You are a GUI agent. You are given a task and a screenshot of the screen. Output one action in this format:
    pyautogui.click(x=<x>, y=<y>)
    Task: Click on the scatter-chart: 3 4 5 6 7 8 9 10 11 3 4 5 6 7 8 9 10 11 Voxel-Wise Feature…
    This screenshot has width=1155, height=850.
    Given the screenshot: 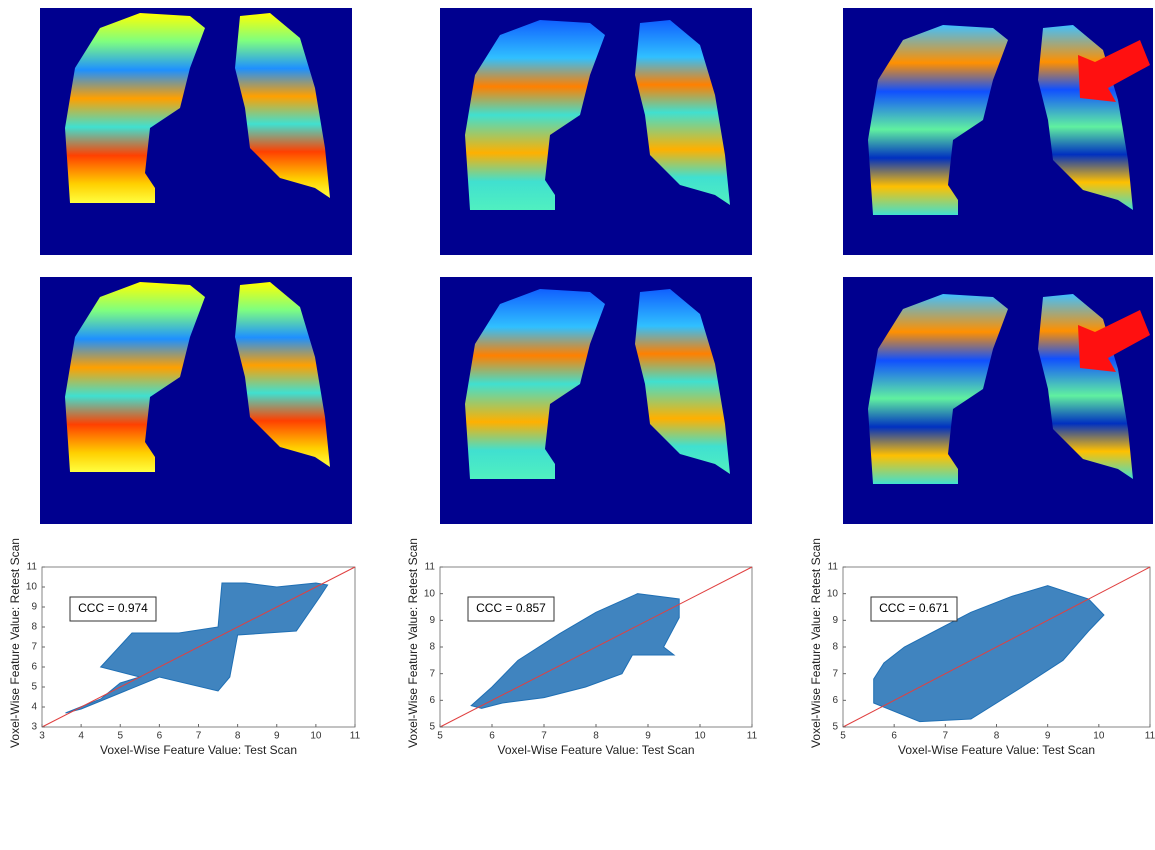 What is the action you would take?
    pyautogui.click(x=184, y=647)
    